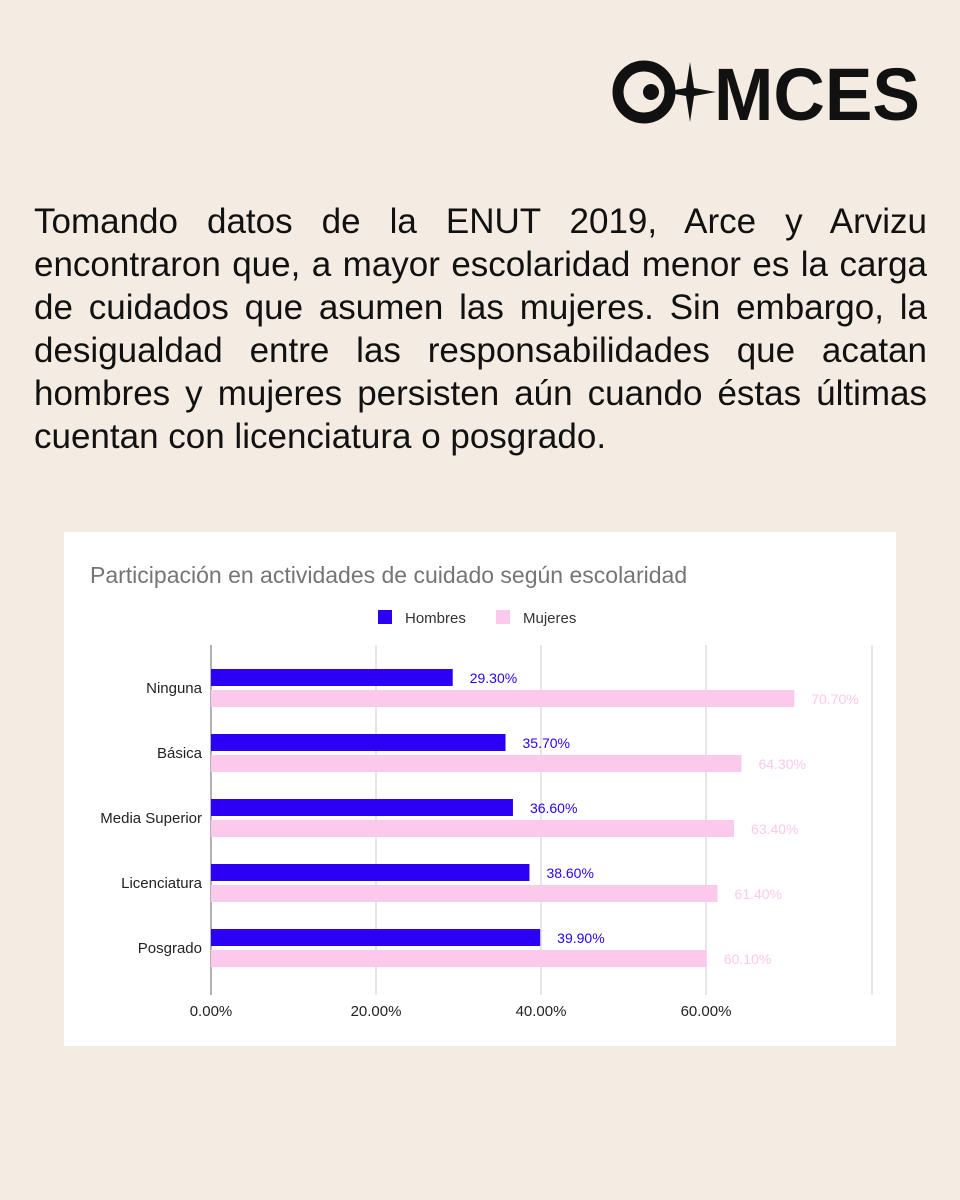 The image size is (960, 1200). I want to click on logo-wordmark: MCES, so click(817, 92).